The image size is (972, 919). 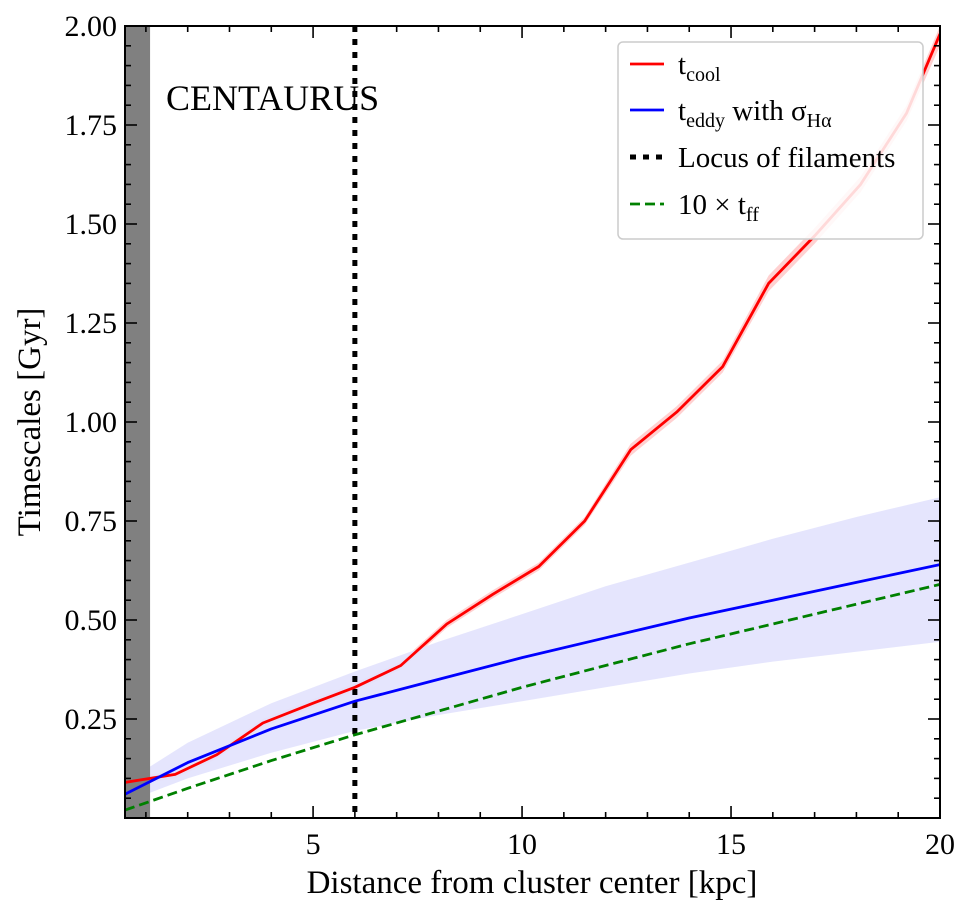 I want to click on legend-label: teddy with σHα, so click(x=755, y=113).